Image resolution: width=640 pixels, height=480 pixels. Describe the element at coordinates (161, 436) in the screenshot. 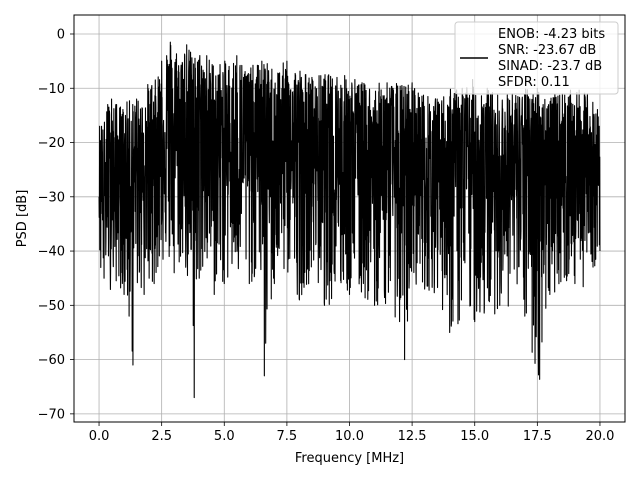

I see `x-tick-label: 2.5` at that location.